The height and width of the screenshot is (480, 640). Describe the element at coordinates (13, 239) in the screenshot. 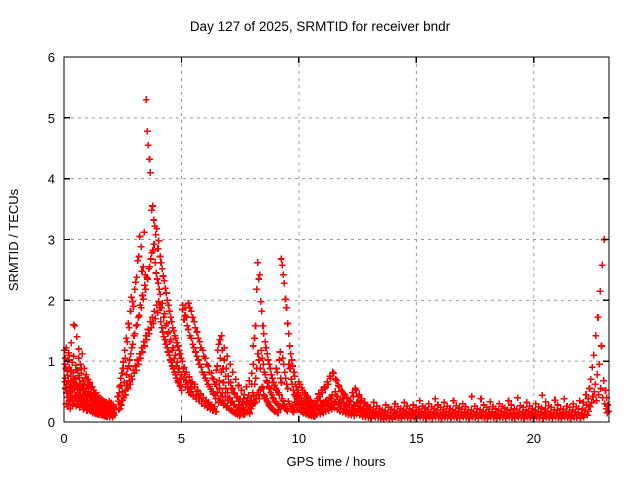

I see `y-axis-label: SRMTID / TECUs` at that location.